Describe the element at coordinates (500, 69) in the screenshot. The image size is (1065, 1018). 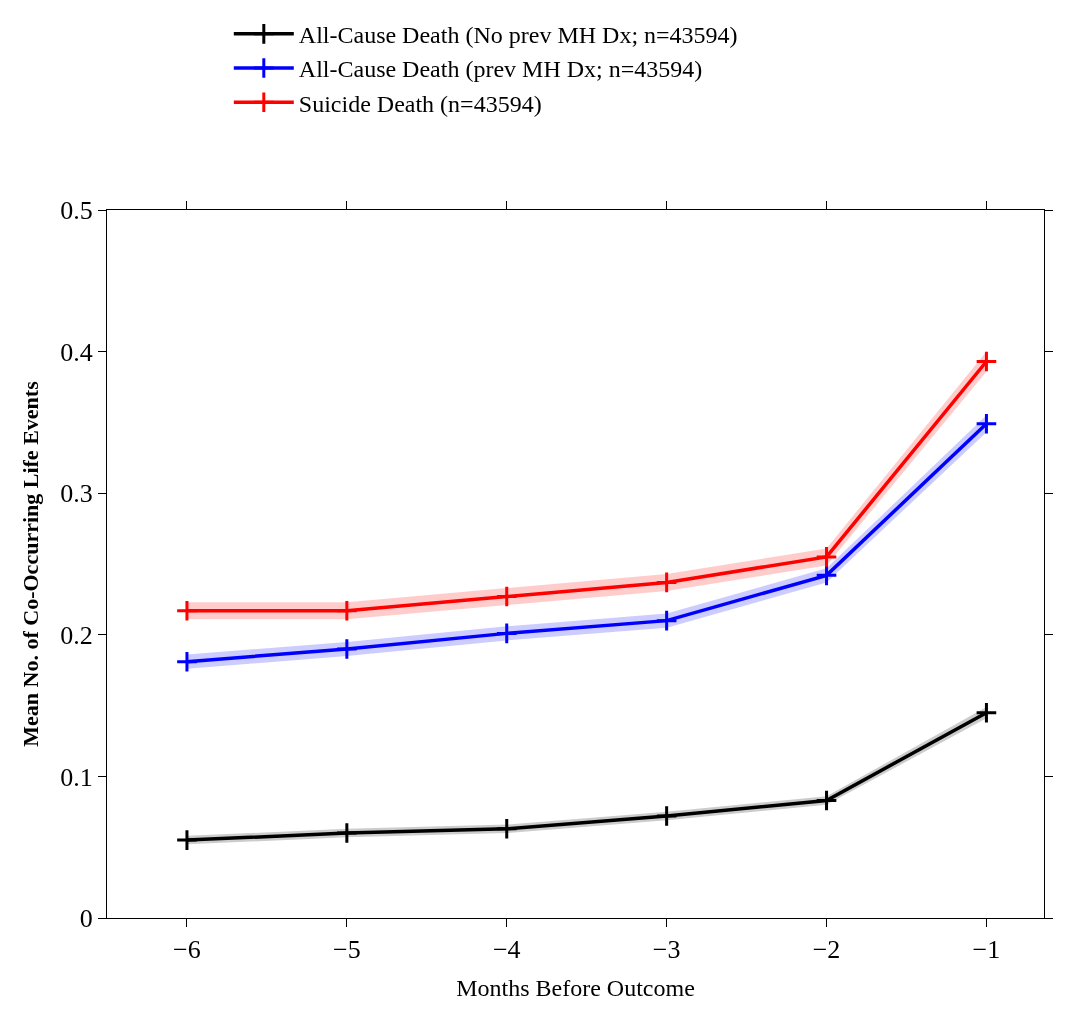
I see `legend-label: All-Cause Death (prev MH Dx; n=43594)` at that location.